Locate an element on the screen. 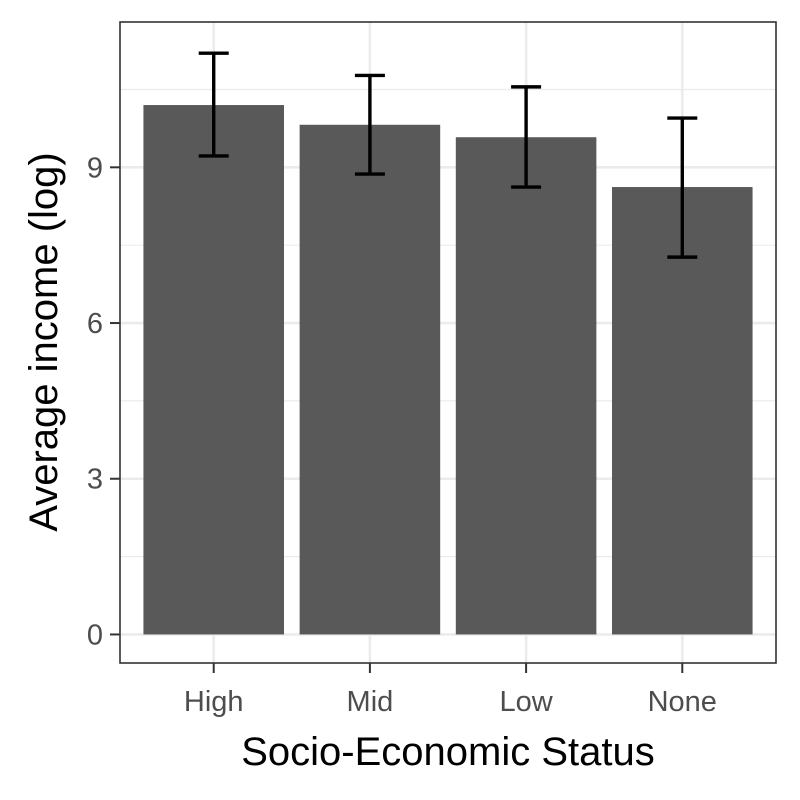 The width and height of the screenshot is (800, 800). x-axis-title: Socio-Economic Status is located at coordinates (448, 752).